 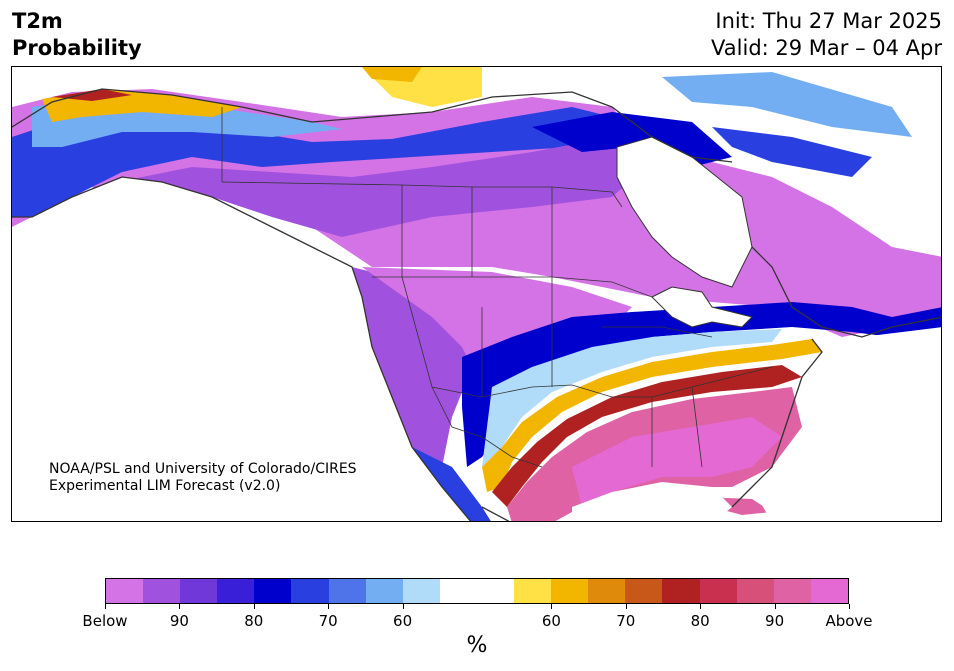 I want to click on region-lightblue-northeast, so click(x=787, y=104).